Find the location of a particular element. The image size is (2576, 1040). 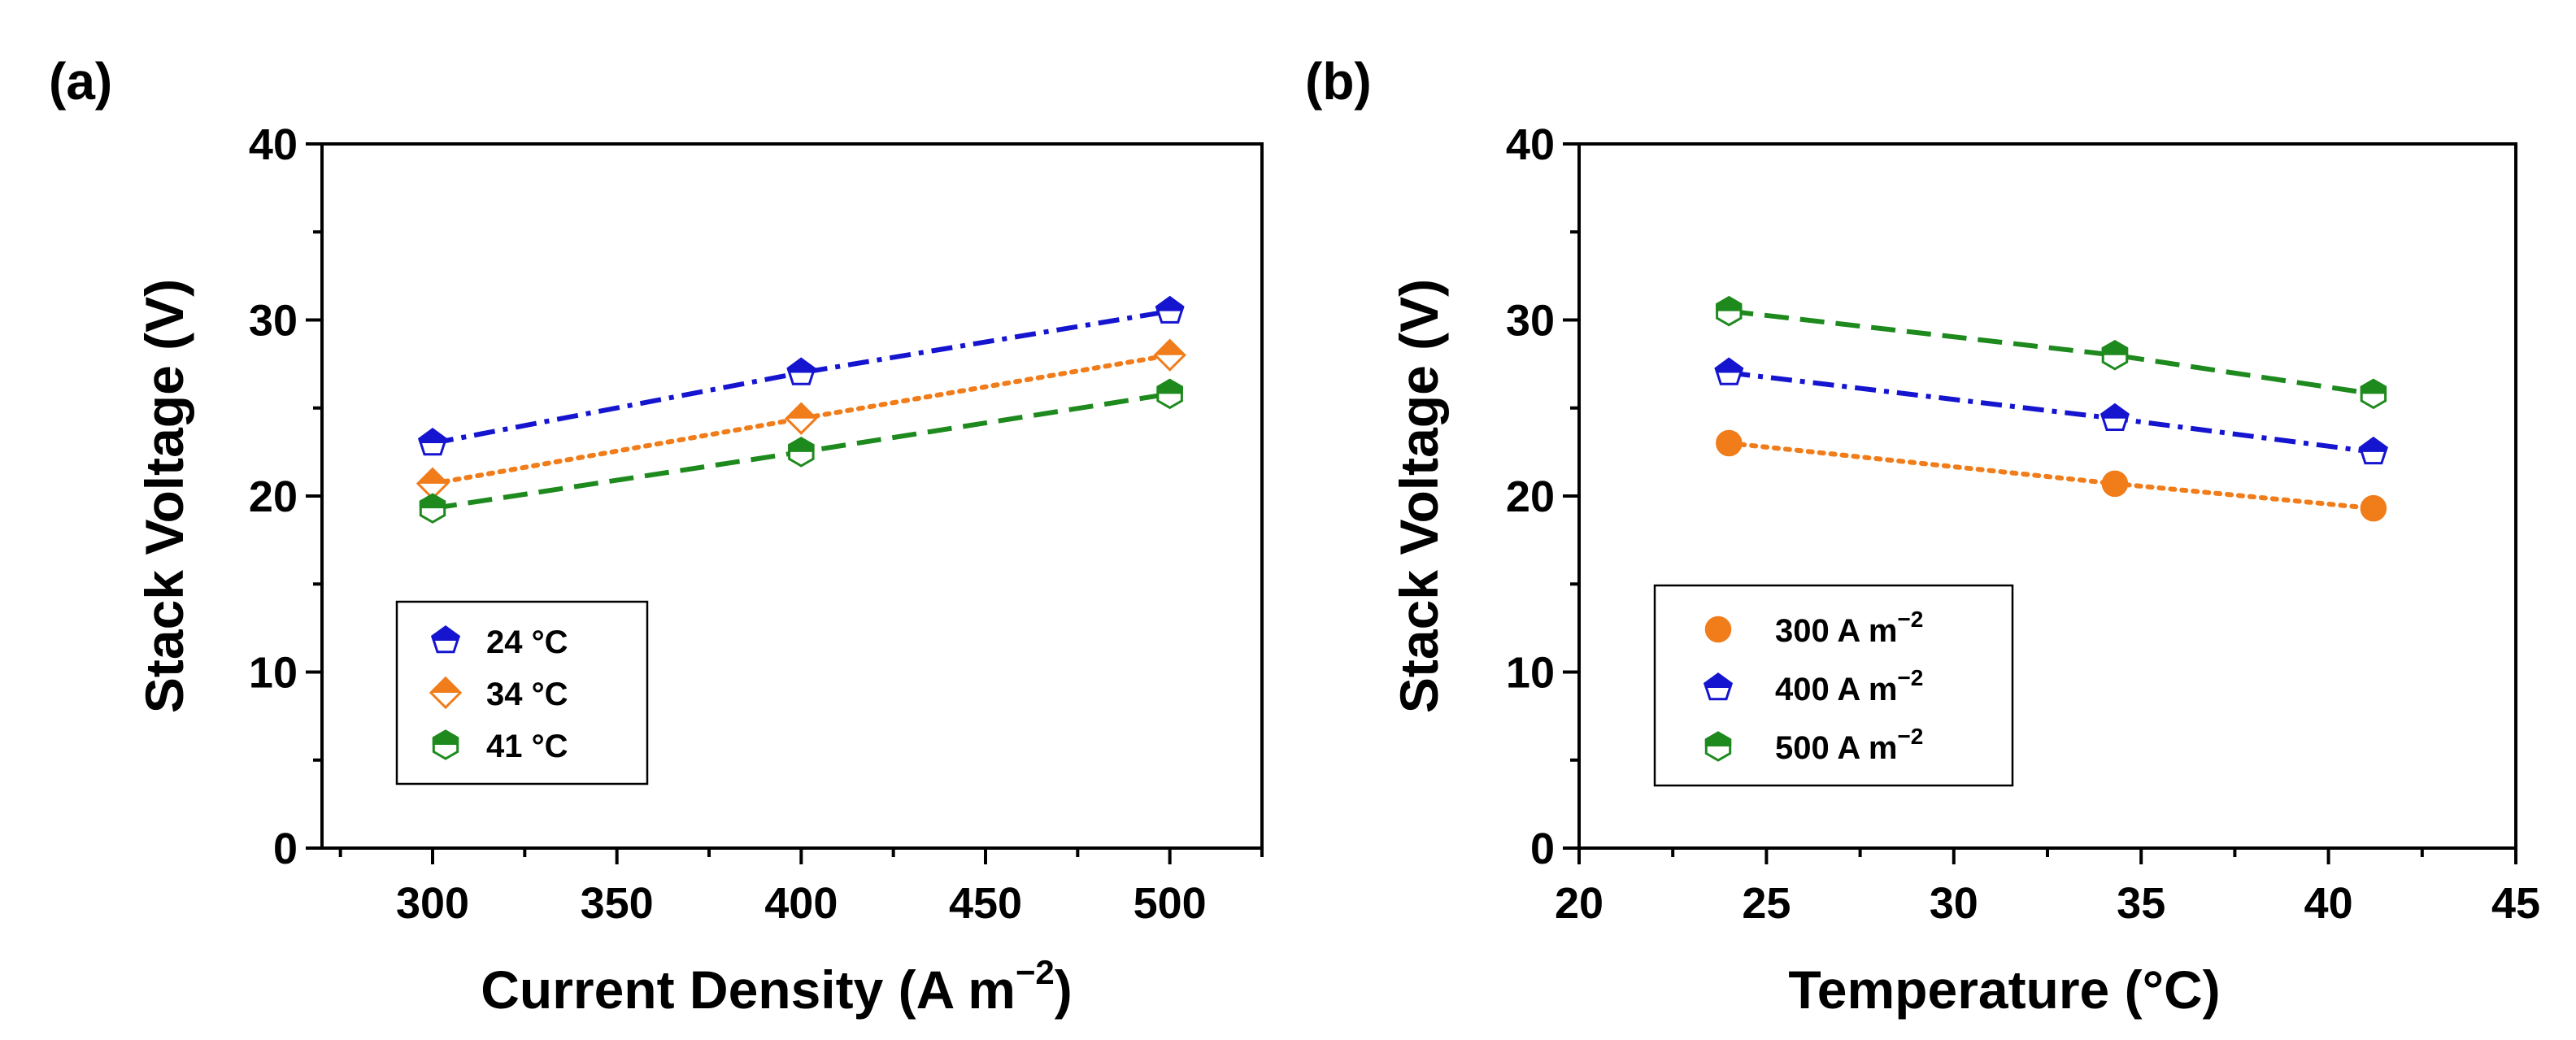

x-tick-label: 500 is located at coordinates (1171, 904).